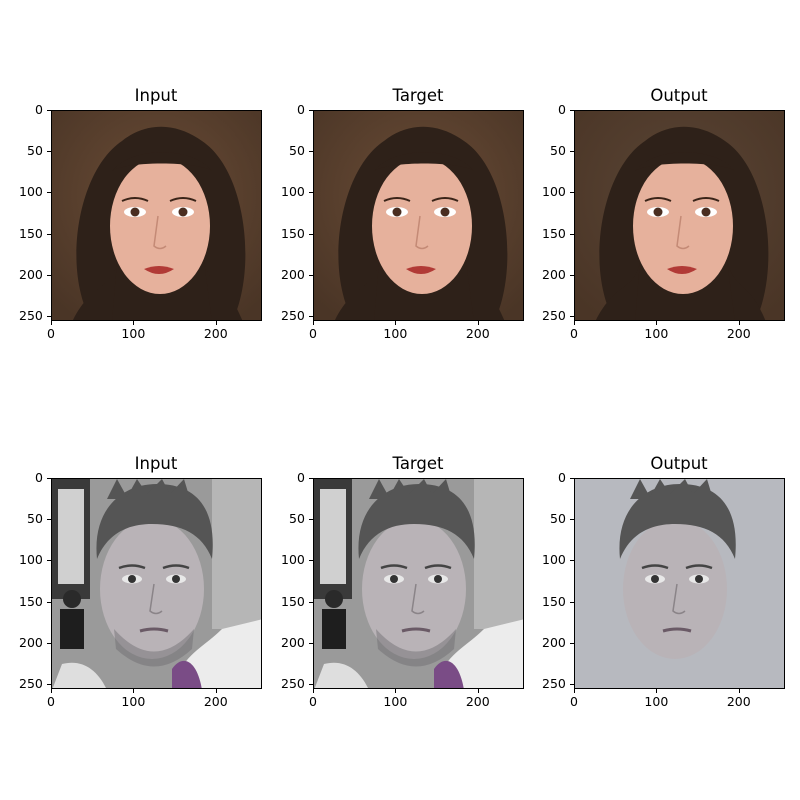  What do you see at coordinates (418, 95) in the screenshot?
I see `panel-title: Target` at bounding box center [418, 95].